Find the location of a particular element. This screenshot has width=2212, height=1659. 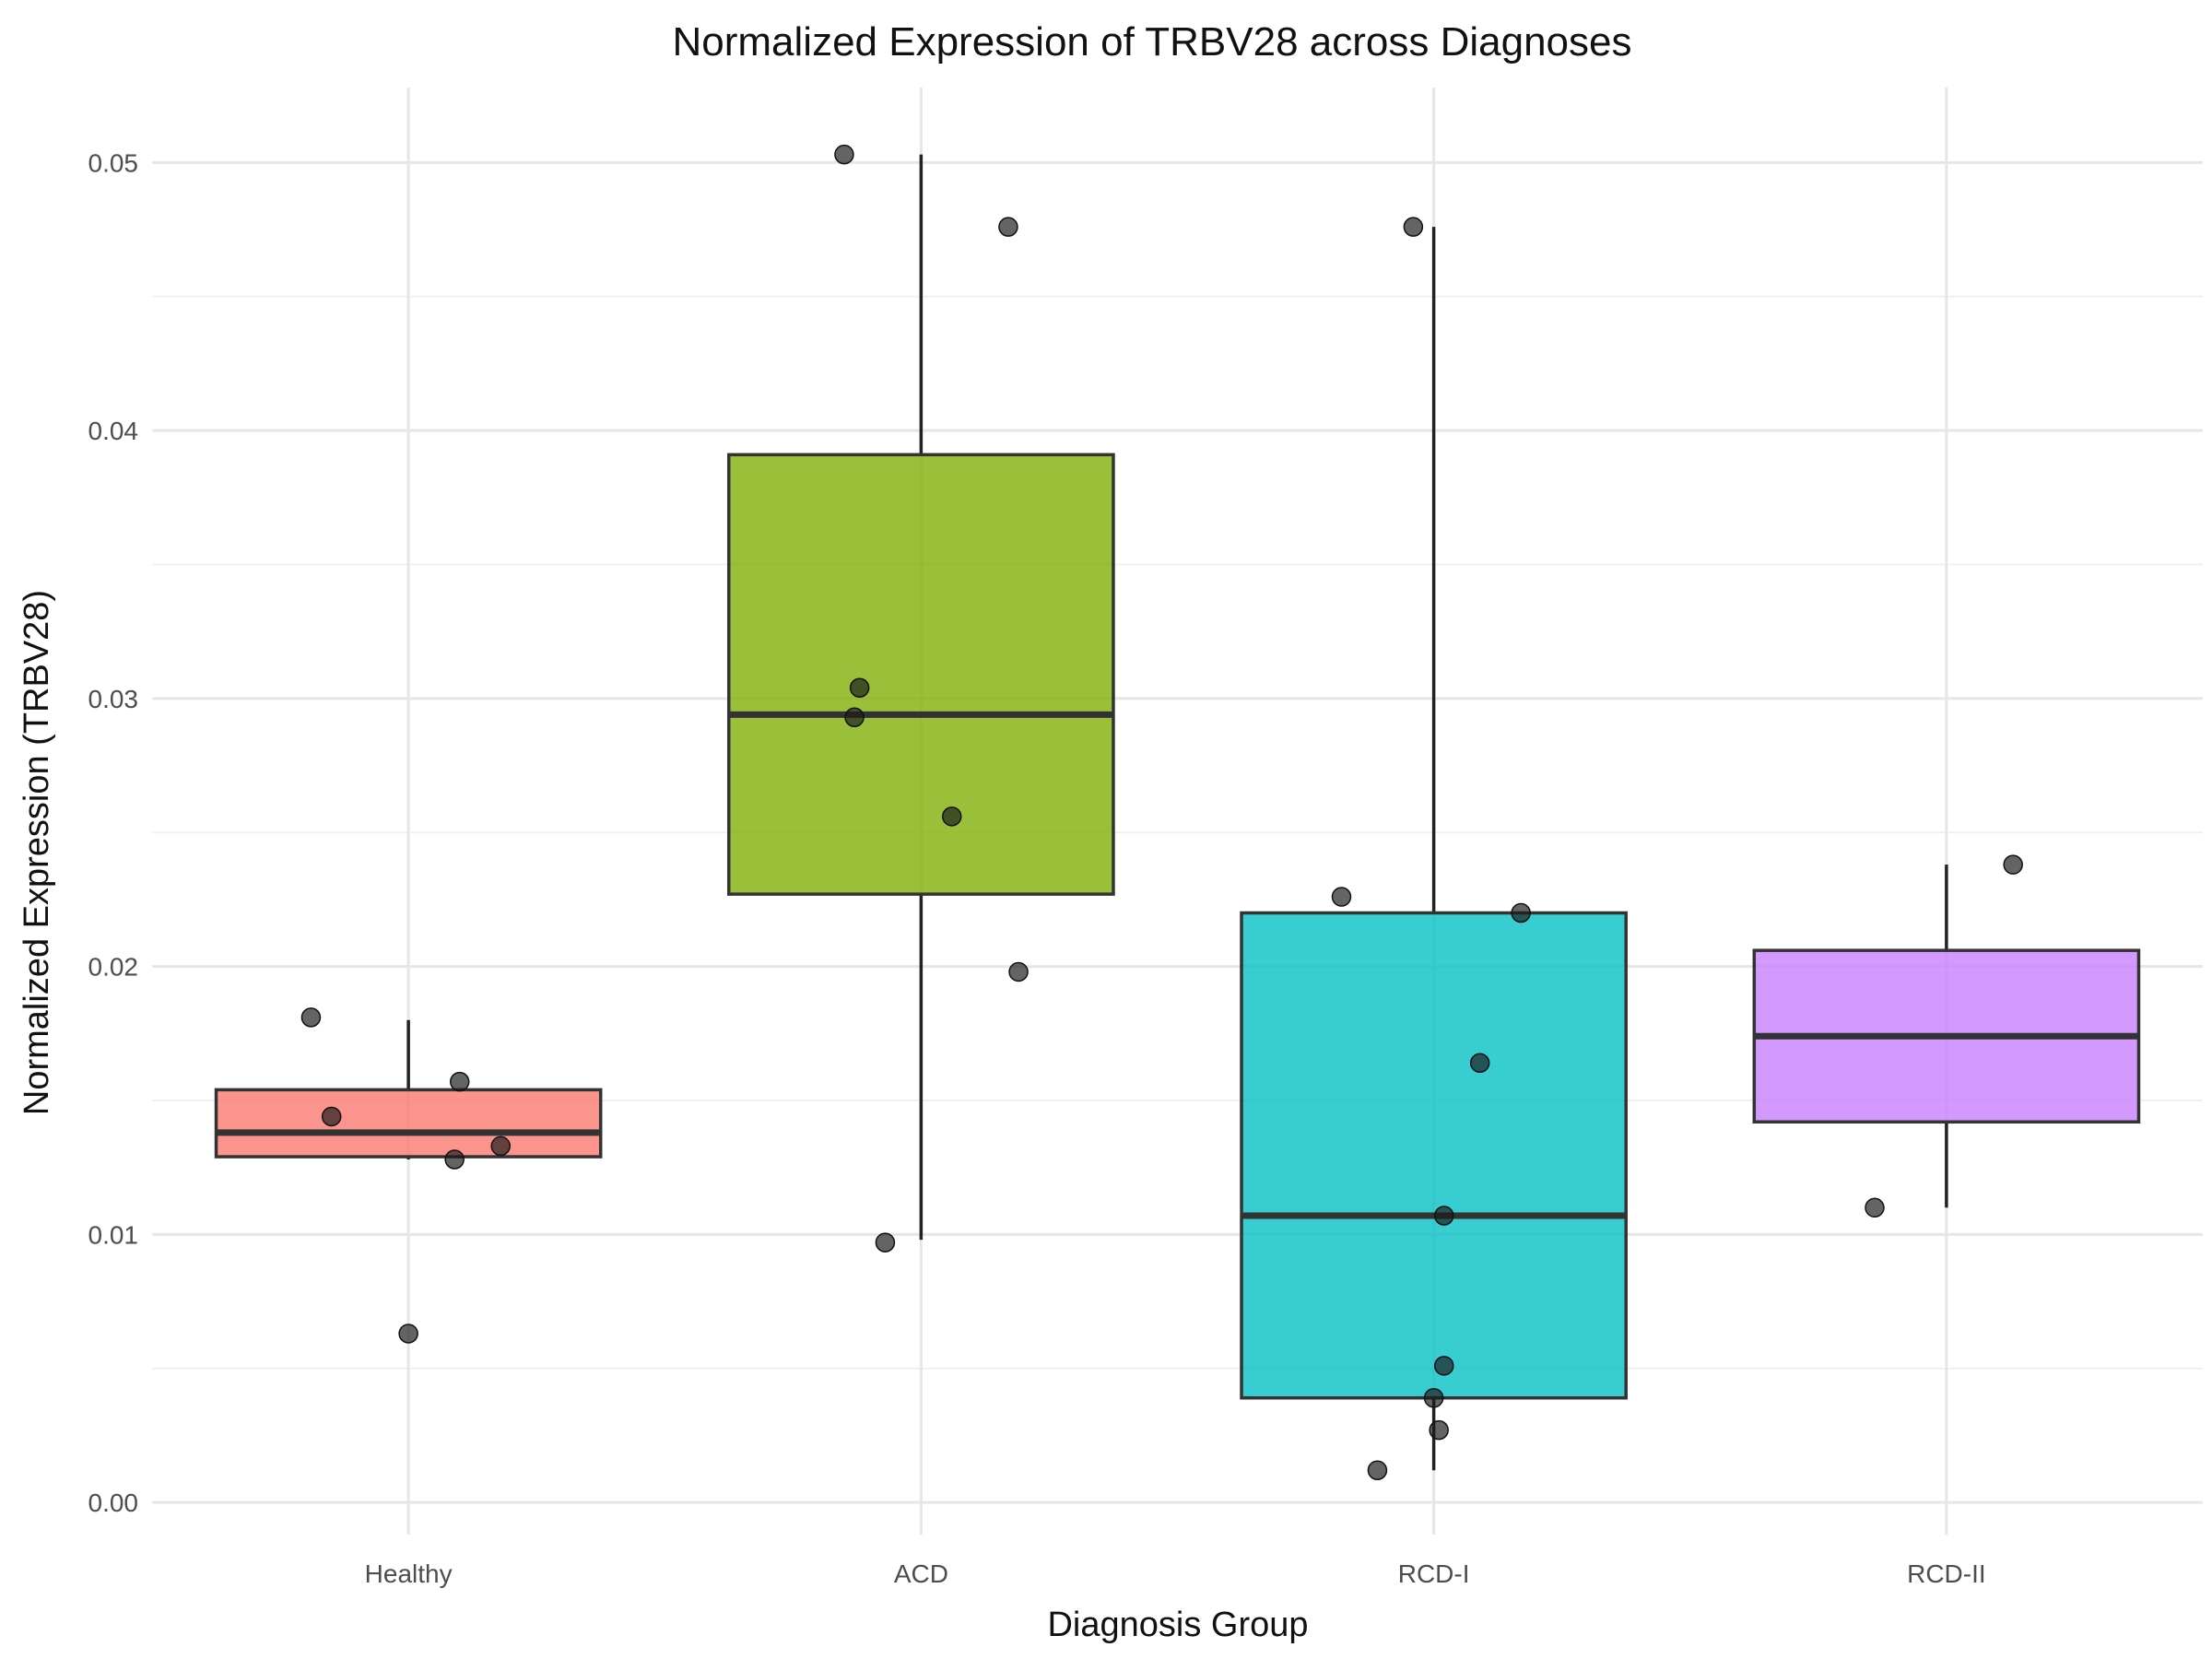

y-tick-label: 0.01 is located at coordinates (113, 1234).